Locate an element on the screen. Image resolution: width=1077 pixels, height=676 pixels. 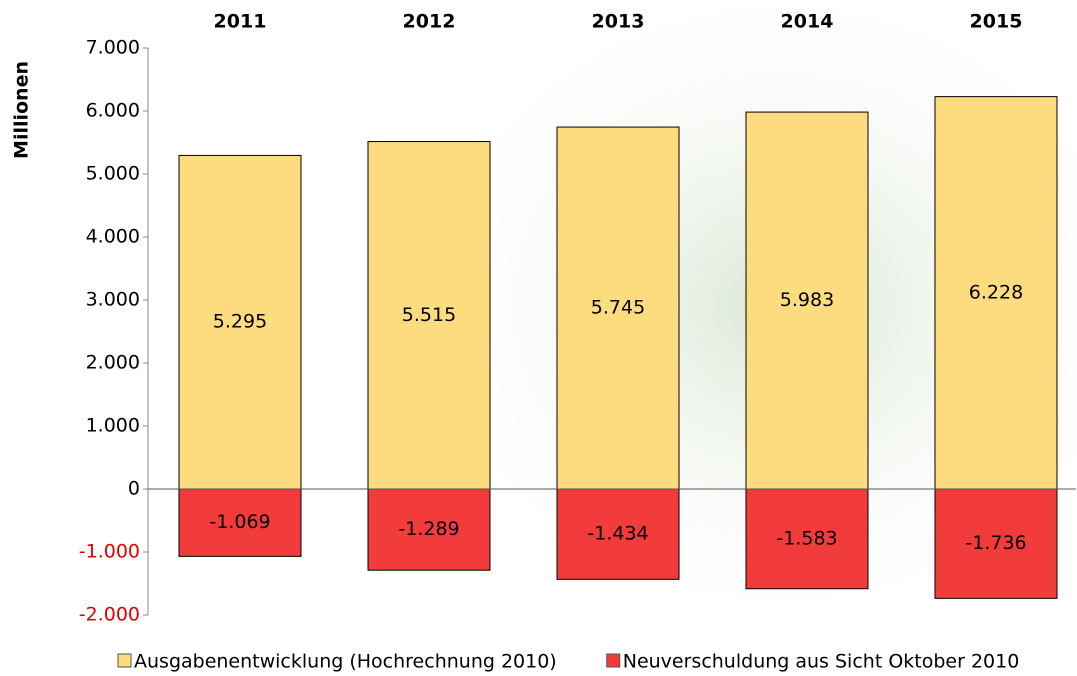
data-label: 5.295 is located at coordinates (240, 322).